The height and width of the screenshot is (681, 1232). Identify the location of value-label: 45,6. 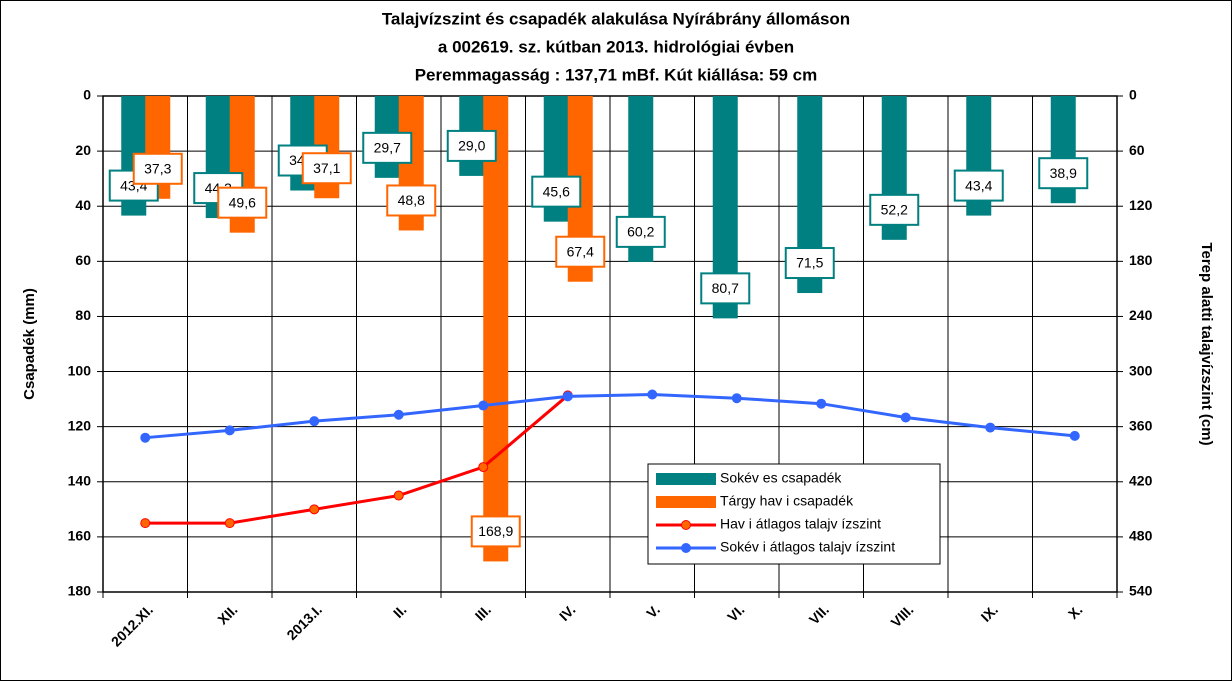
(556, 191).